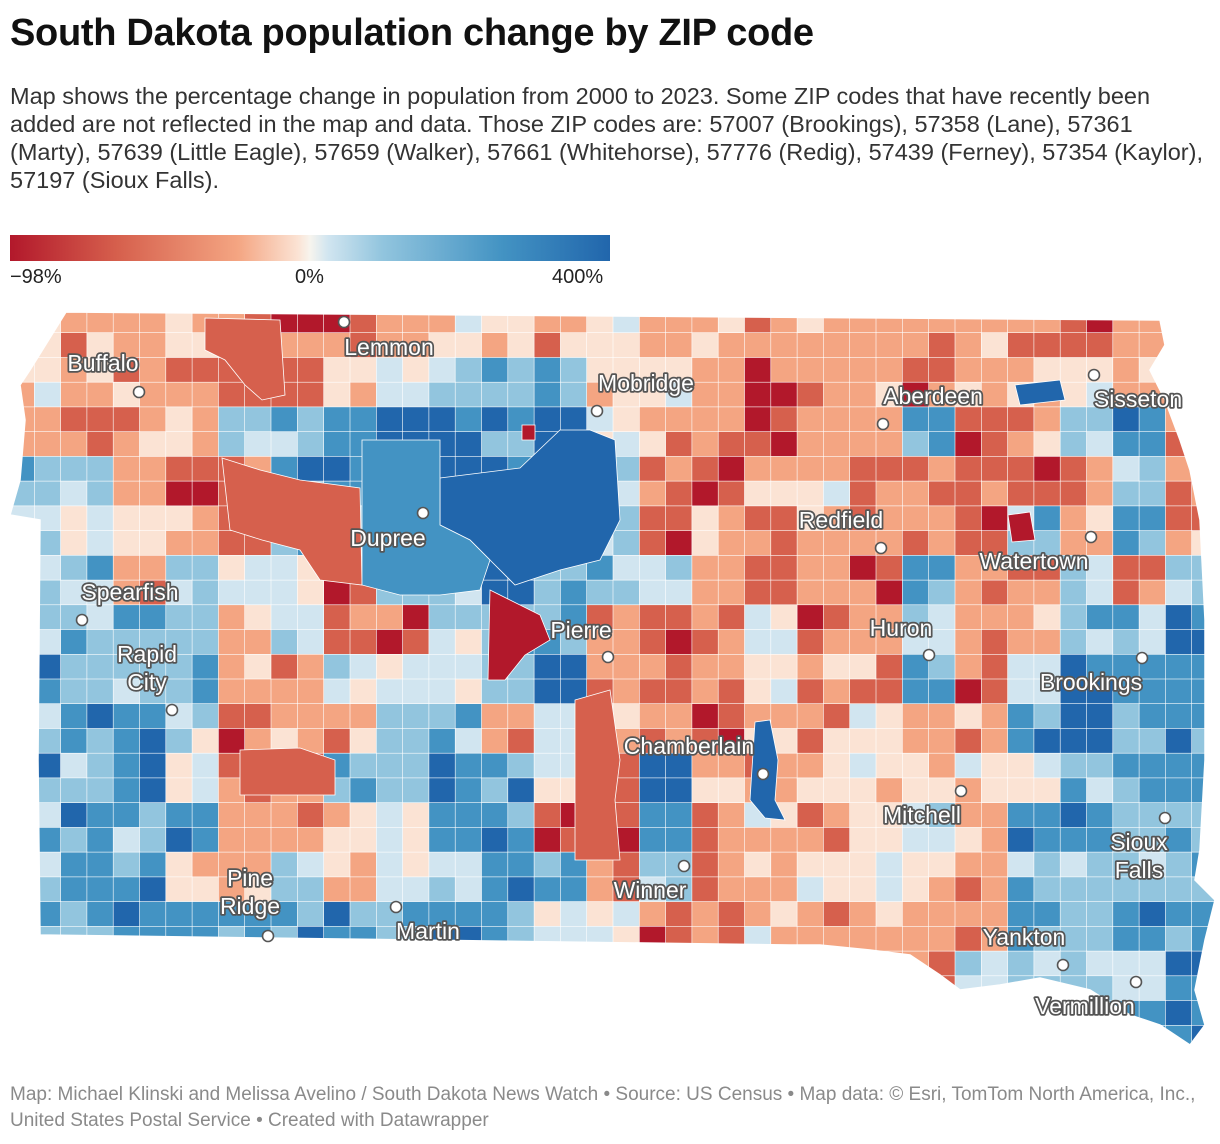 This screenshot has height=1144, width=1220. What do you see at coordinates (578, 277) in the screenshot?
I see `legend-max-label: 400%` at bounding box center [578, 277].